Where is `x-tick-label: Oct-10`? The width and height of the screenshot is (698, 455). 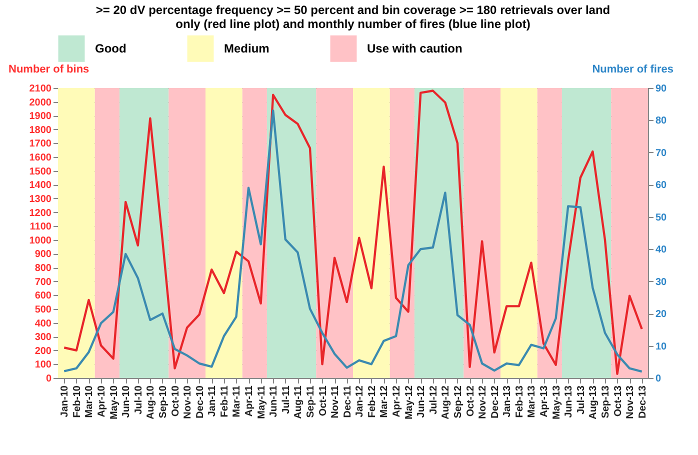 x-tick-label: Oct-10 is located at coordinates (176, 401).